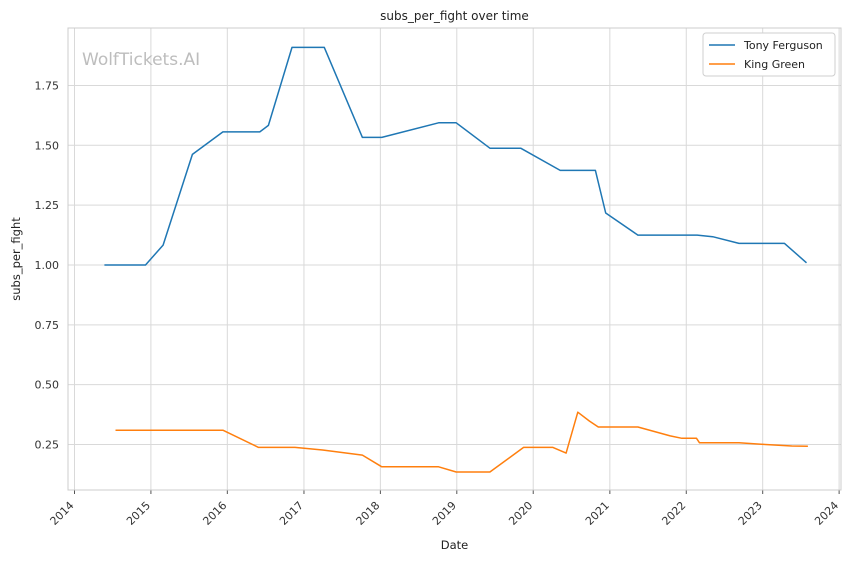 The image size is (865, 561). Describe the element at coordinates (47, 205) in the screenshot. I see `y-tick-label: 1.25` at that location.